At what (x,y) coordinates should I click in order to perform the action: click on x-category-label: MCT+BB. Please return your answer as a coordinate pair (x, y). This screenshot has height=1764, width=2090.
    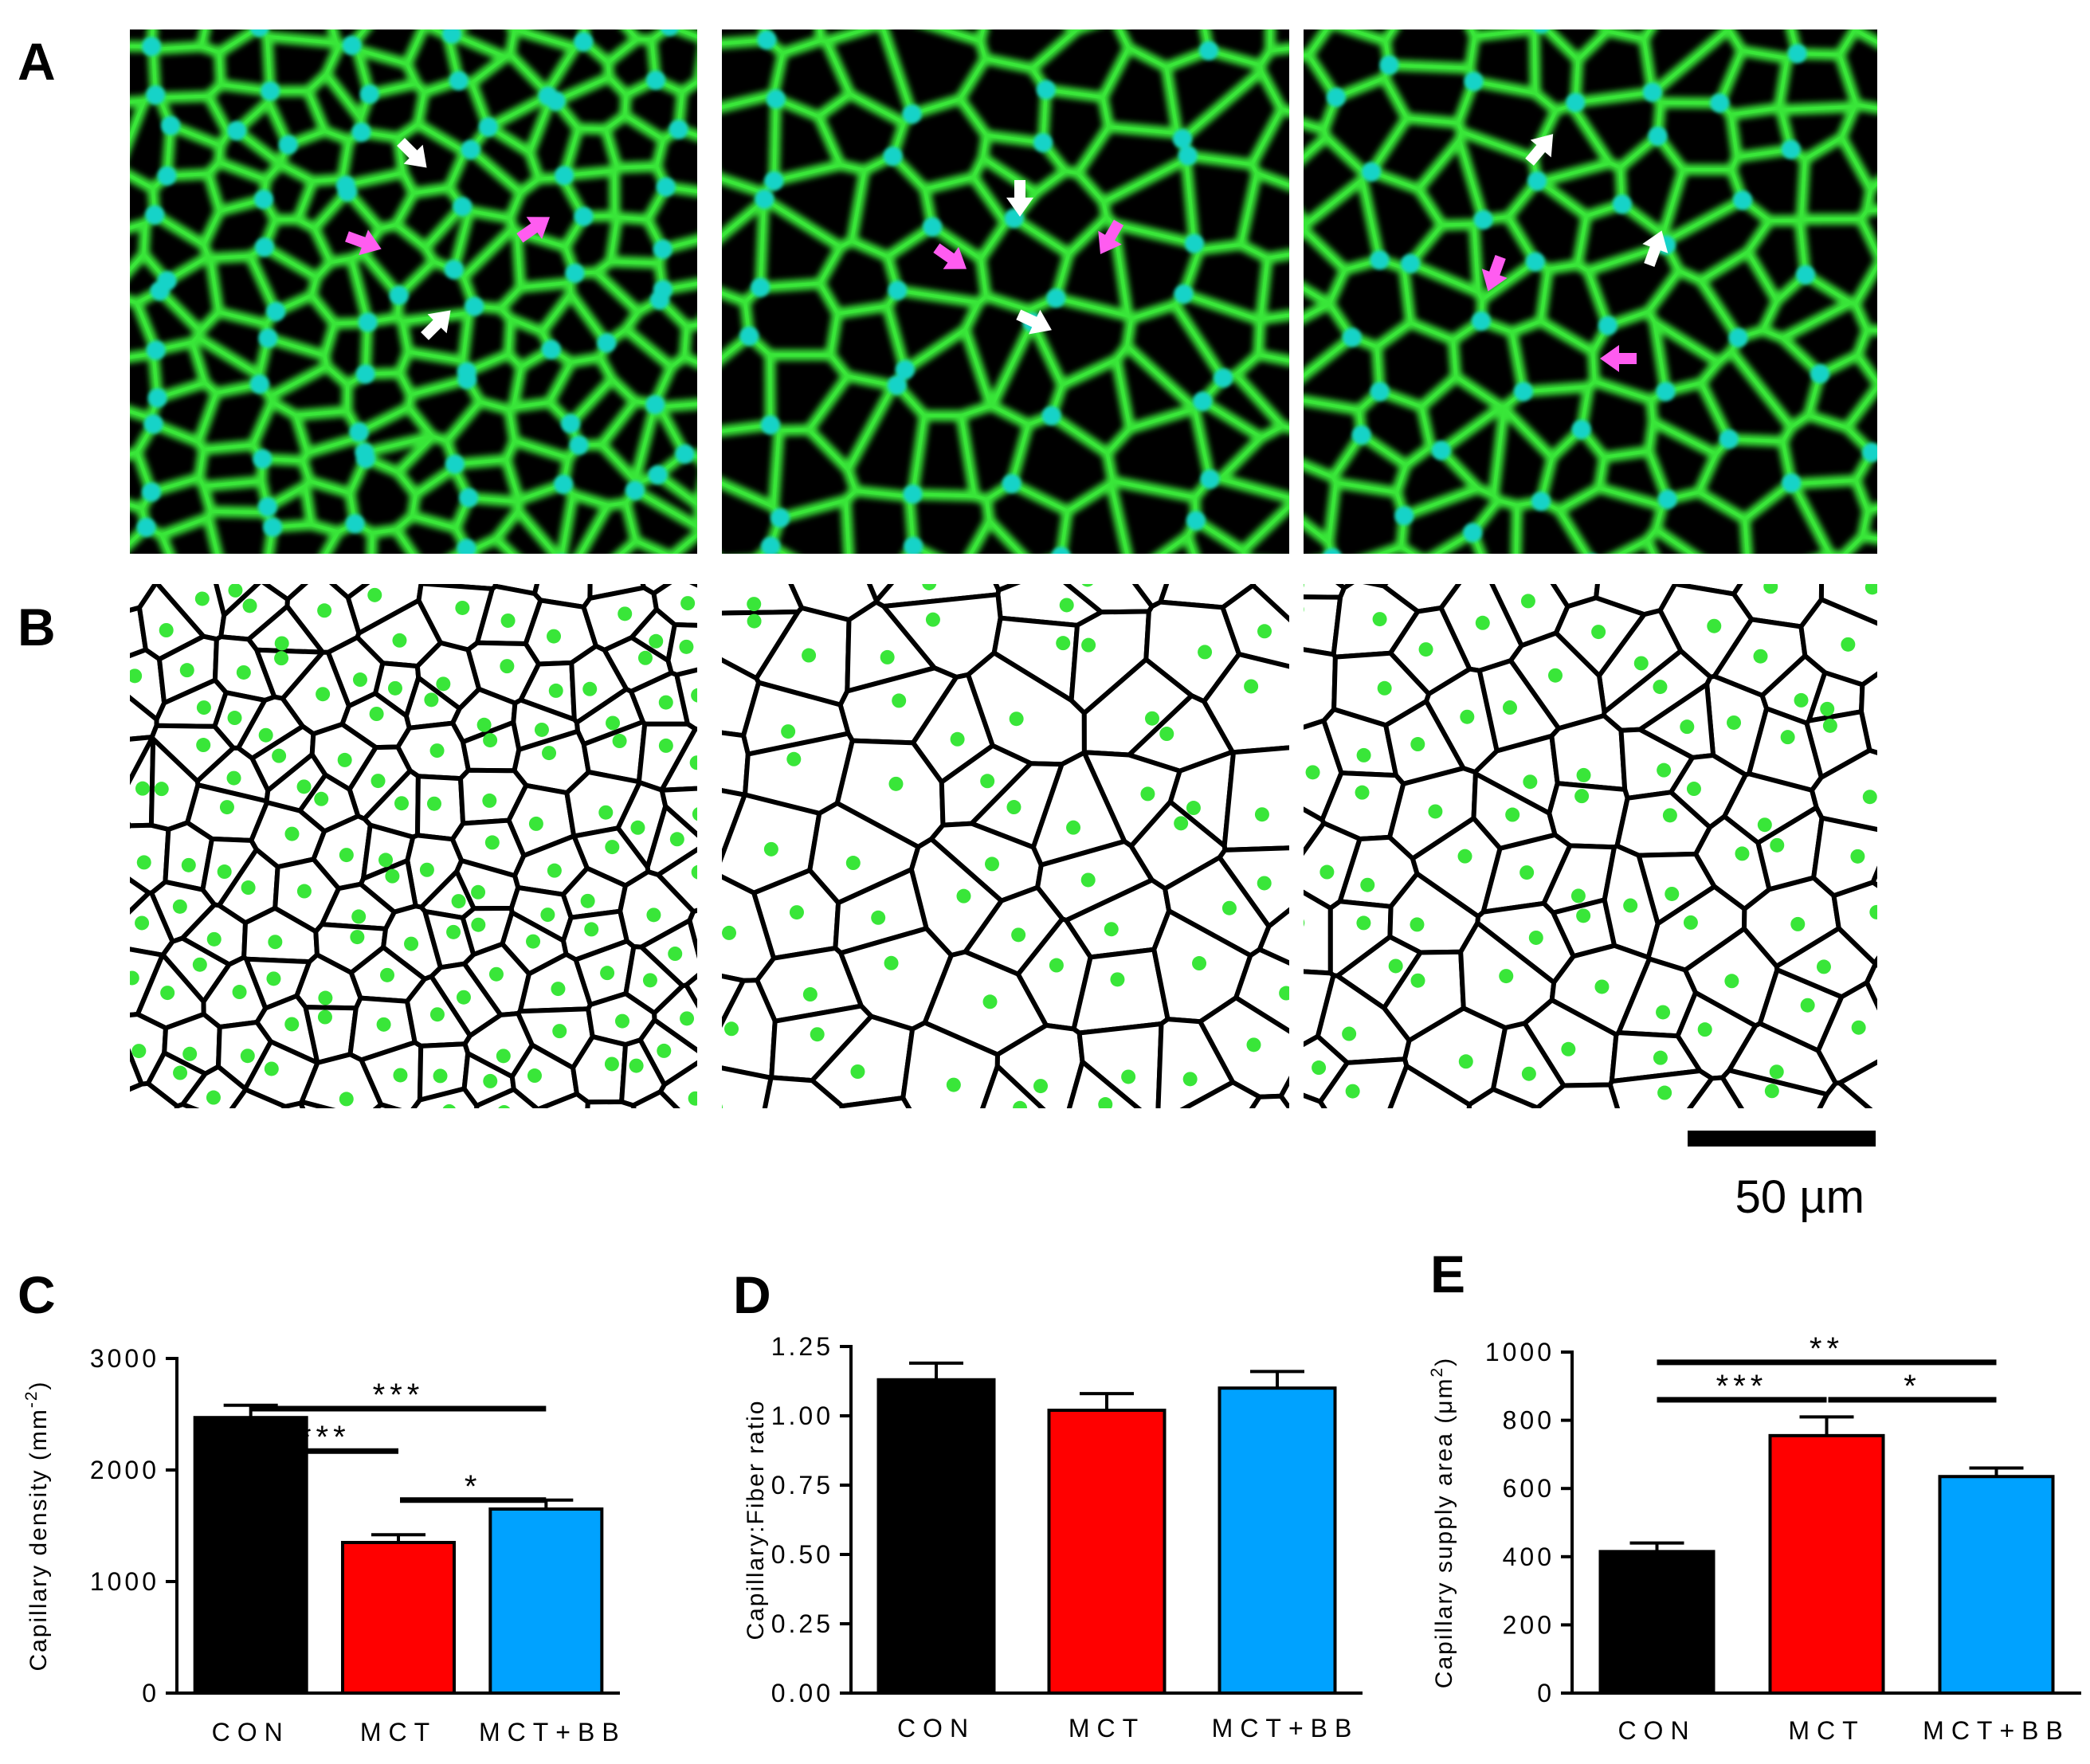
    Looking at the image, I should click on (1285, 1728).